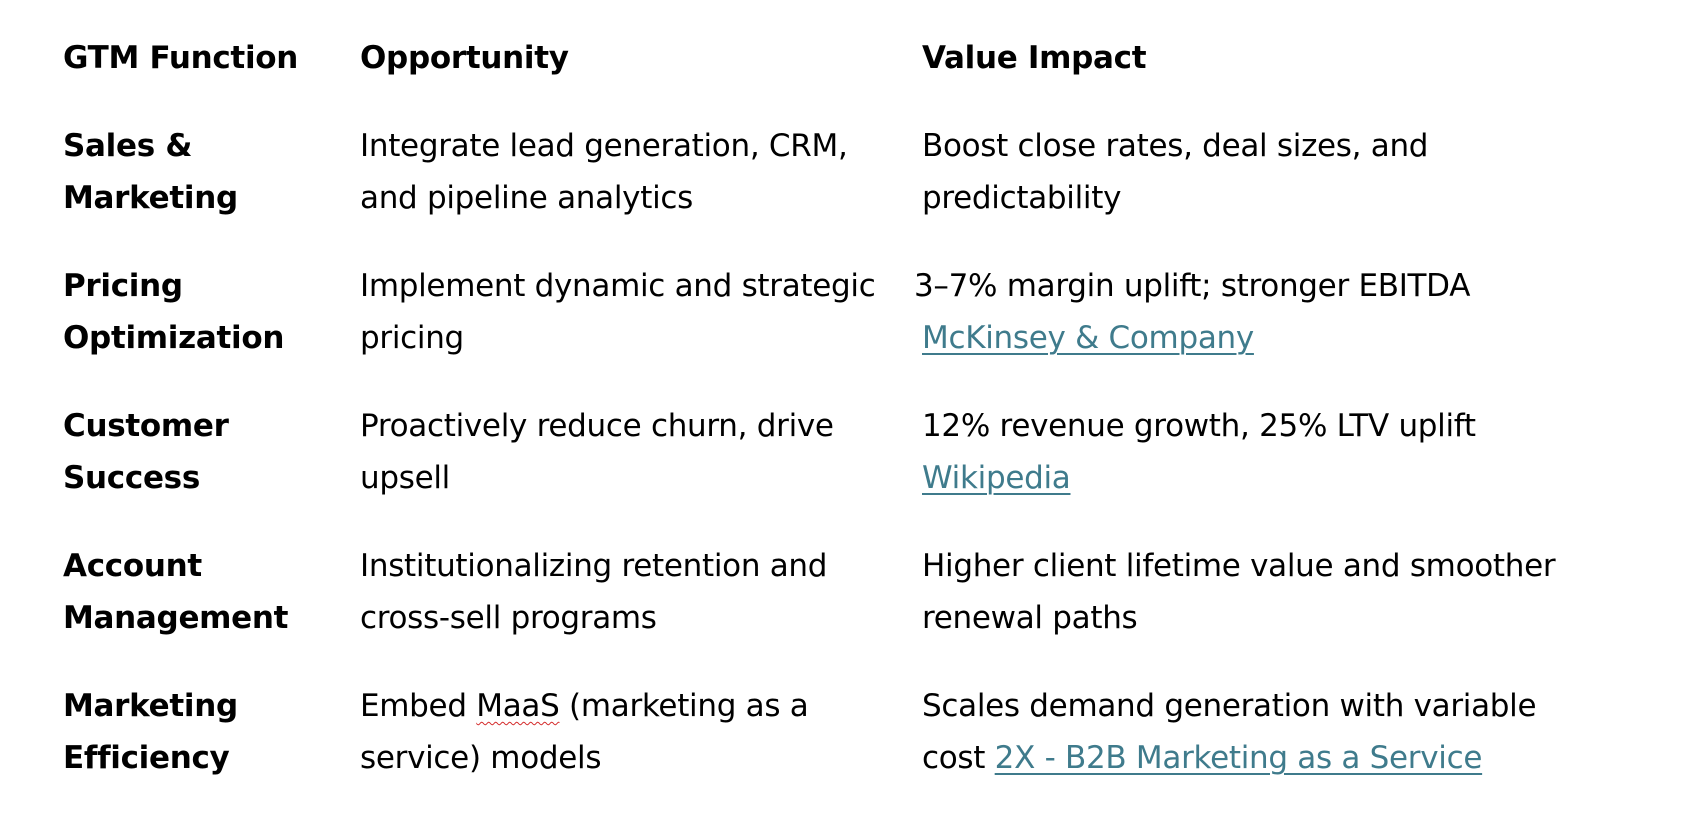  What do you see at coordinates (594, 566) in the screenshot?
I see `opportunity-line: Institutionalizing retention and` at bounding box center [594, 566].